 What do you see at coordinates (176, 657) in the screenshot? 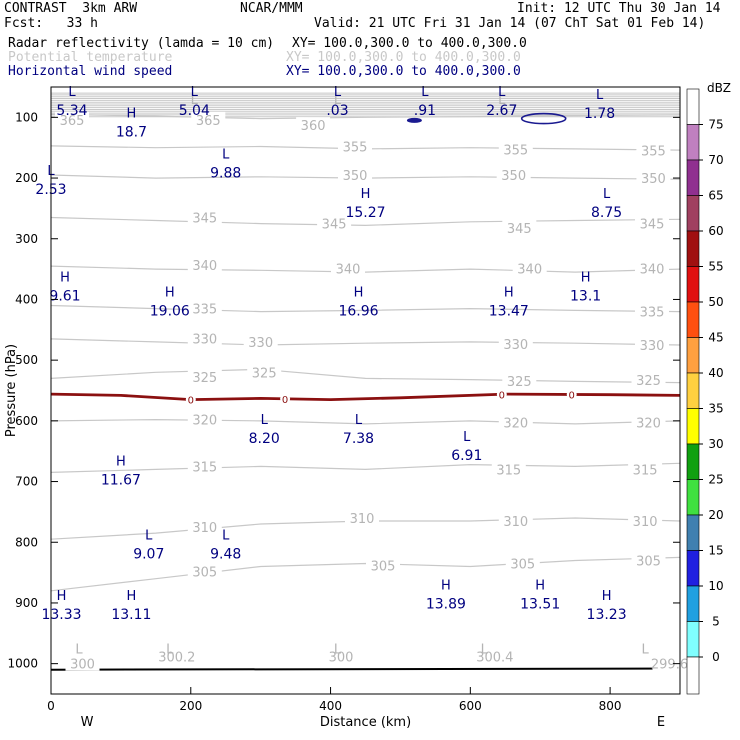
I see `theta-contour-label: 300.2` at bounding box center [176, 657].